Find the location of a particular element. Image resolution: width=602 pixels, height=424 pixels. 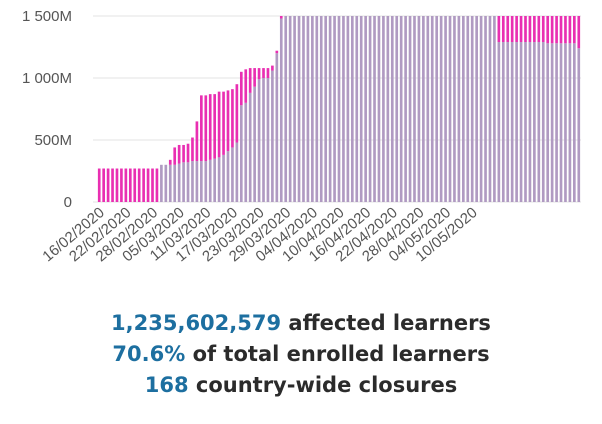

affected-learners-label: affected learners is located at coordinates (389, 323).